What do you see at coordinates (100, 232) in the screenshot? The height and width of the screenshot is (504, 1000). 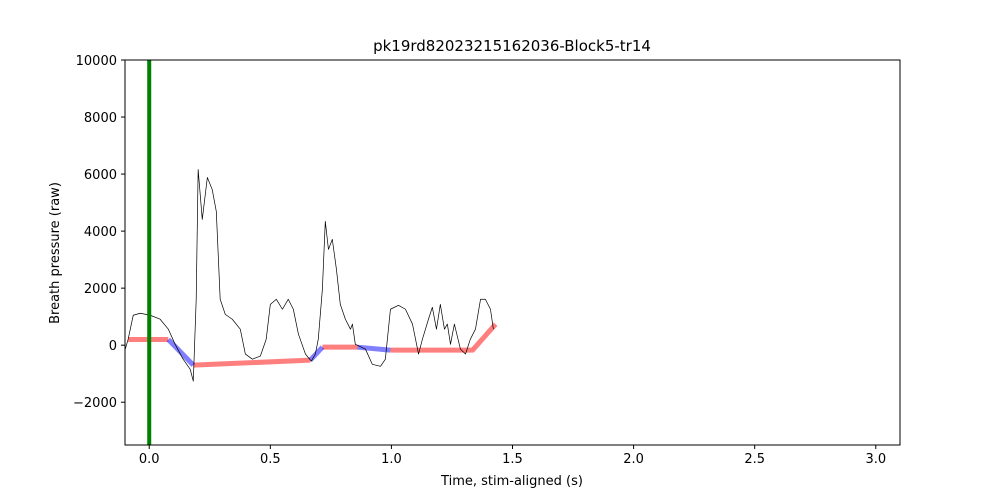 I see `y-tick-label: 4000` at bounding box center [100, 232].